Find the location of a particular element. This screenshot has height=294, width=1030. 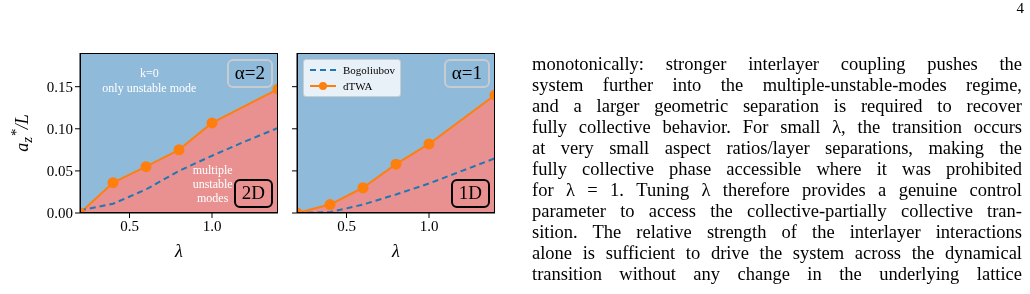

annotation: 1D is located at coordinates (470, 193).